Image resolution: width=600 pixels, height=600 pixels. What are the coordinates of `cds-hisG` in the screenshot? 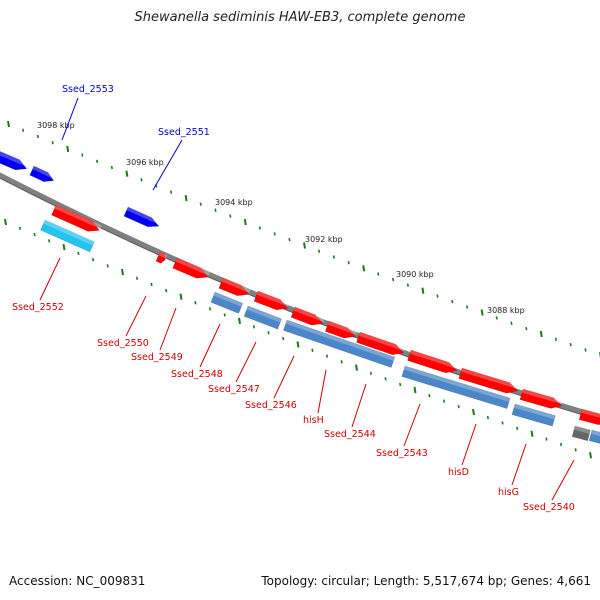 It's located at (533, 415).